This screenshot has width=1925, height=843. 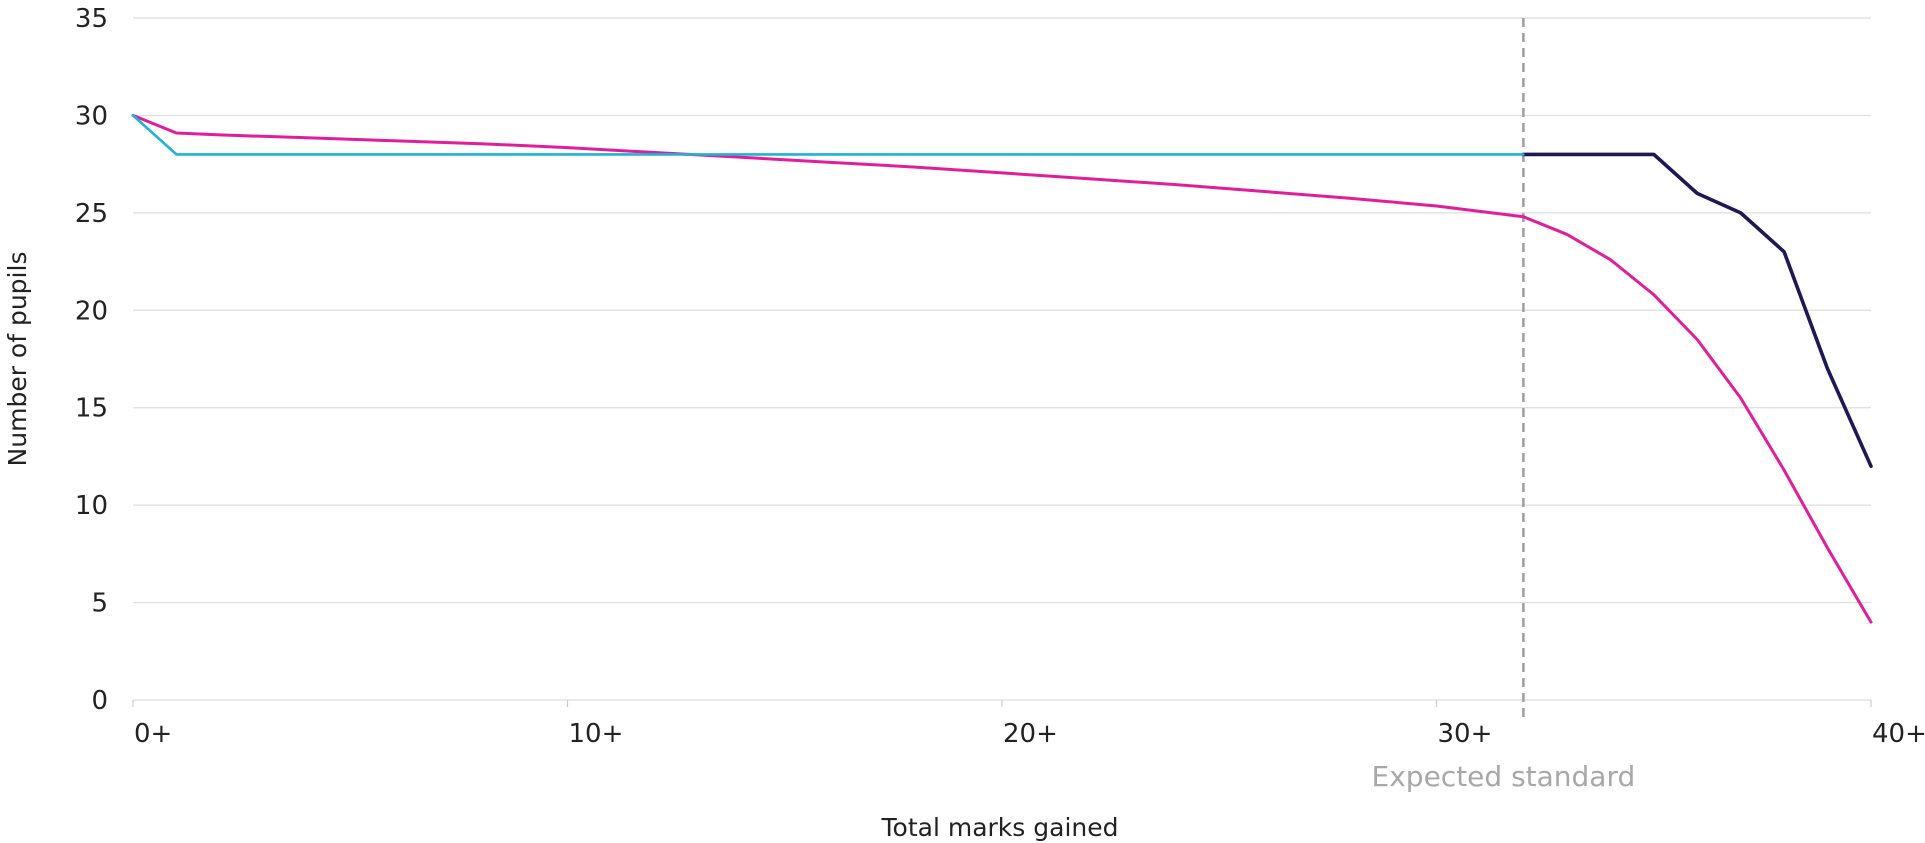 I want to click on y-tick-label: 20, so click(x=91, y=311).